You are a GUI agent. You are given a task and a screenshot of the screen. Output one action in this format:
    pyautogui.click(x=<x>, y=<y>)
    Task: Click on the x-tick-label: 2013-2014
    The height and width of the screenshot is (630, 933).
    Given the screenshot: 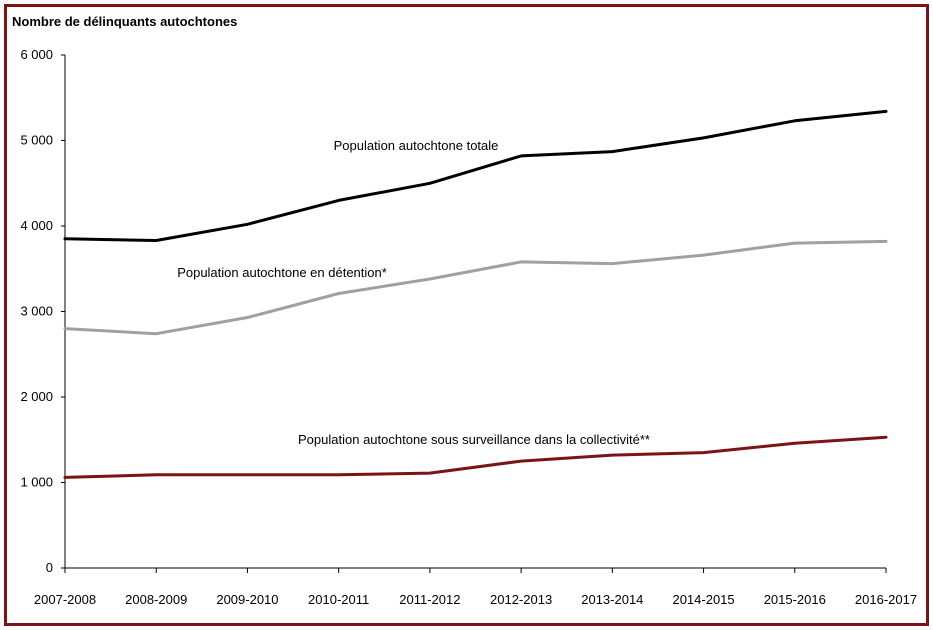 What is the action you would take?
    pyautogui.click(x=612, y=599)
    